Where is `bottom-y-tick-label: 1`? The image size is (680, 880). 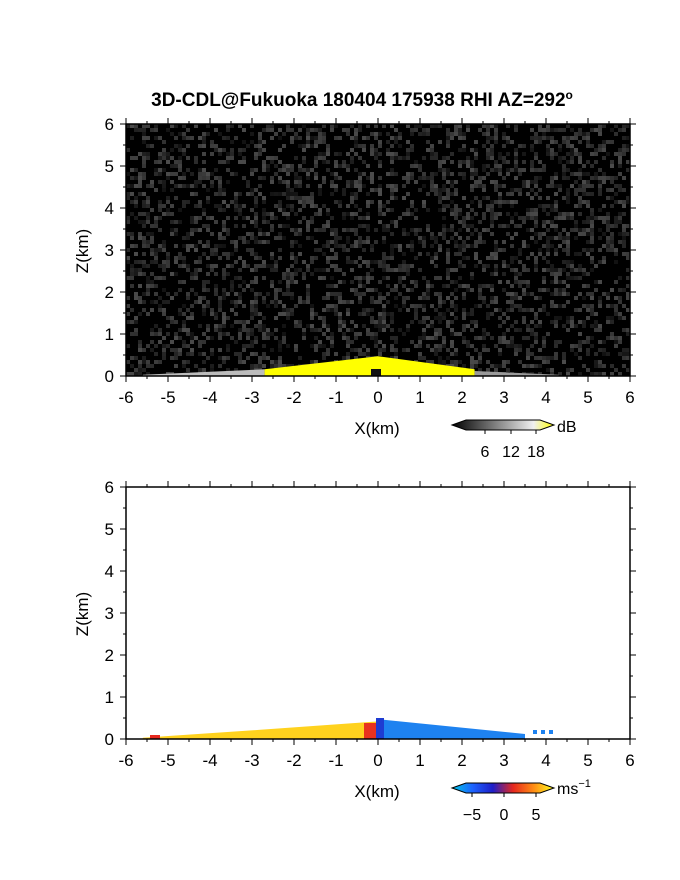
bottom-y-tick-label: 1 is located at coordinates (109, 697).